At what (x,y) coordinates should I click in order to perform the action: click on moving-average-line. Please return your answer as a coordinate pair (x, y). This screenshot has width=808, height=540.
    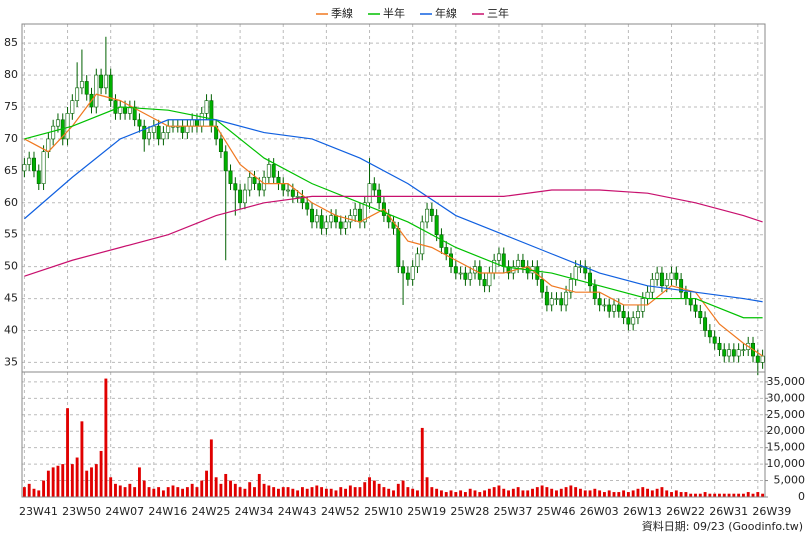
    Looking at the image, I should click on (393, 233).